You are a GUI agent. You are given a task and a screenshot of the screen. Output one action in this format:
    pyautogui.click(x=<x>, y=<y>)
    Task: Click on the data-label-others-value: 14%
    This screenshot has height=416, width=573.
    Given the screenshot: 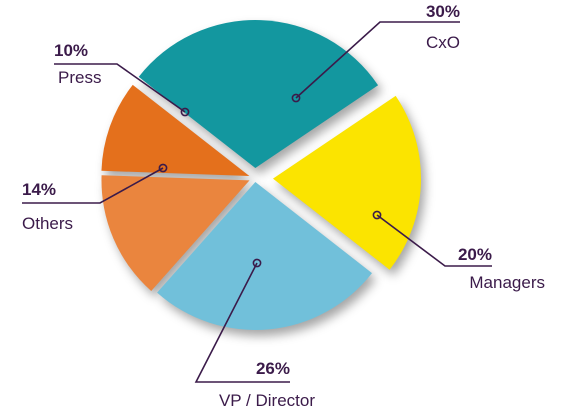 What is the action you would take?
    pyautogui.click(x=39, y=189)
    